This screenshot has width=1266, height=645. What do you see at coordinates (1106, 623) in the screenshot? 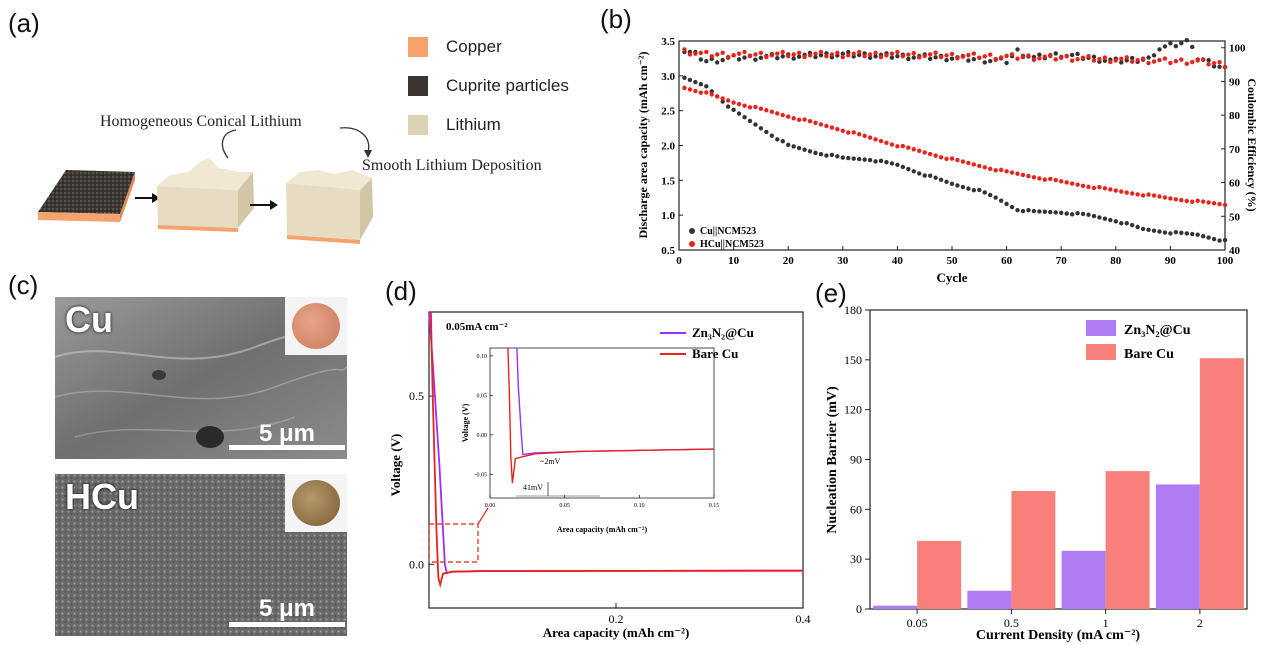
I see `nucleation-x-tick: 1` at bounding box center [1106, 623].